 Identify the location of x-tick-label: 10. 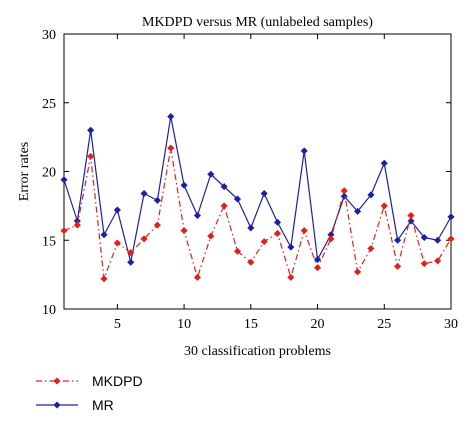
(184, 324).